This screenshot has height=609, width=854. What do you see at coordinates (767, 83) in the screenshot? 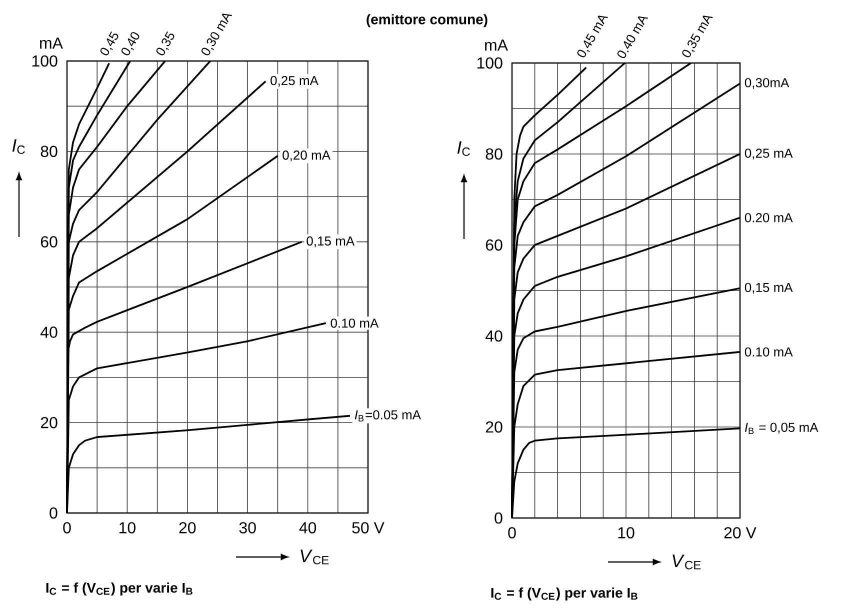
I see `series-label: 0,30mA` at bounding box center [767, 83].